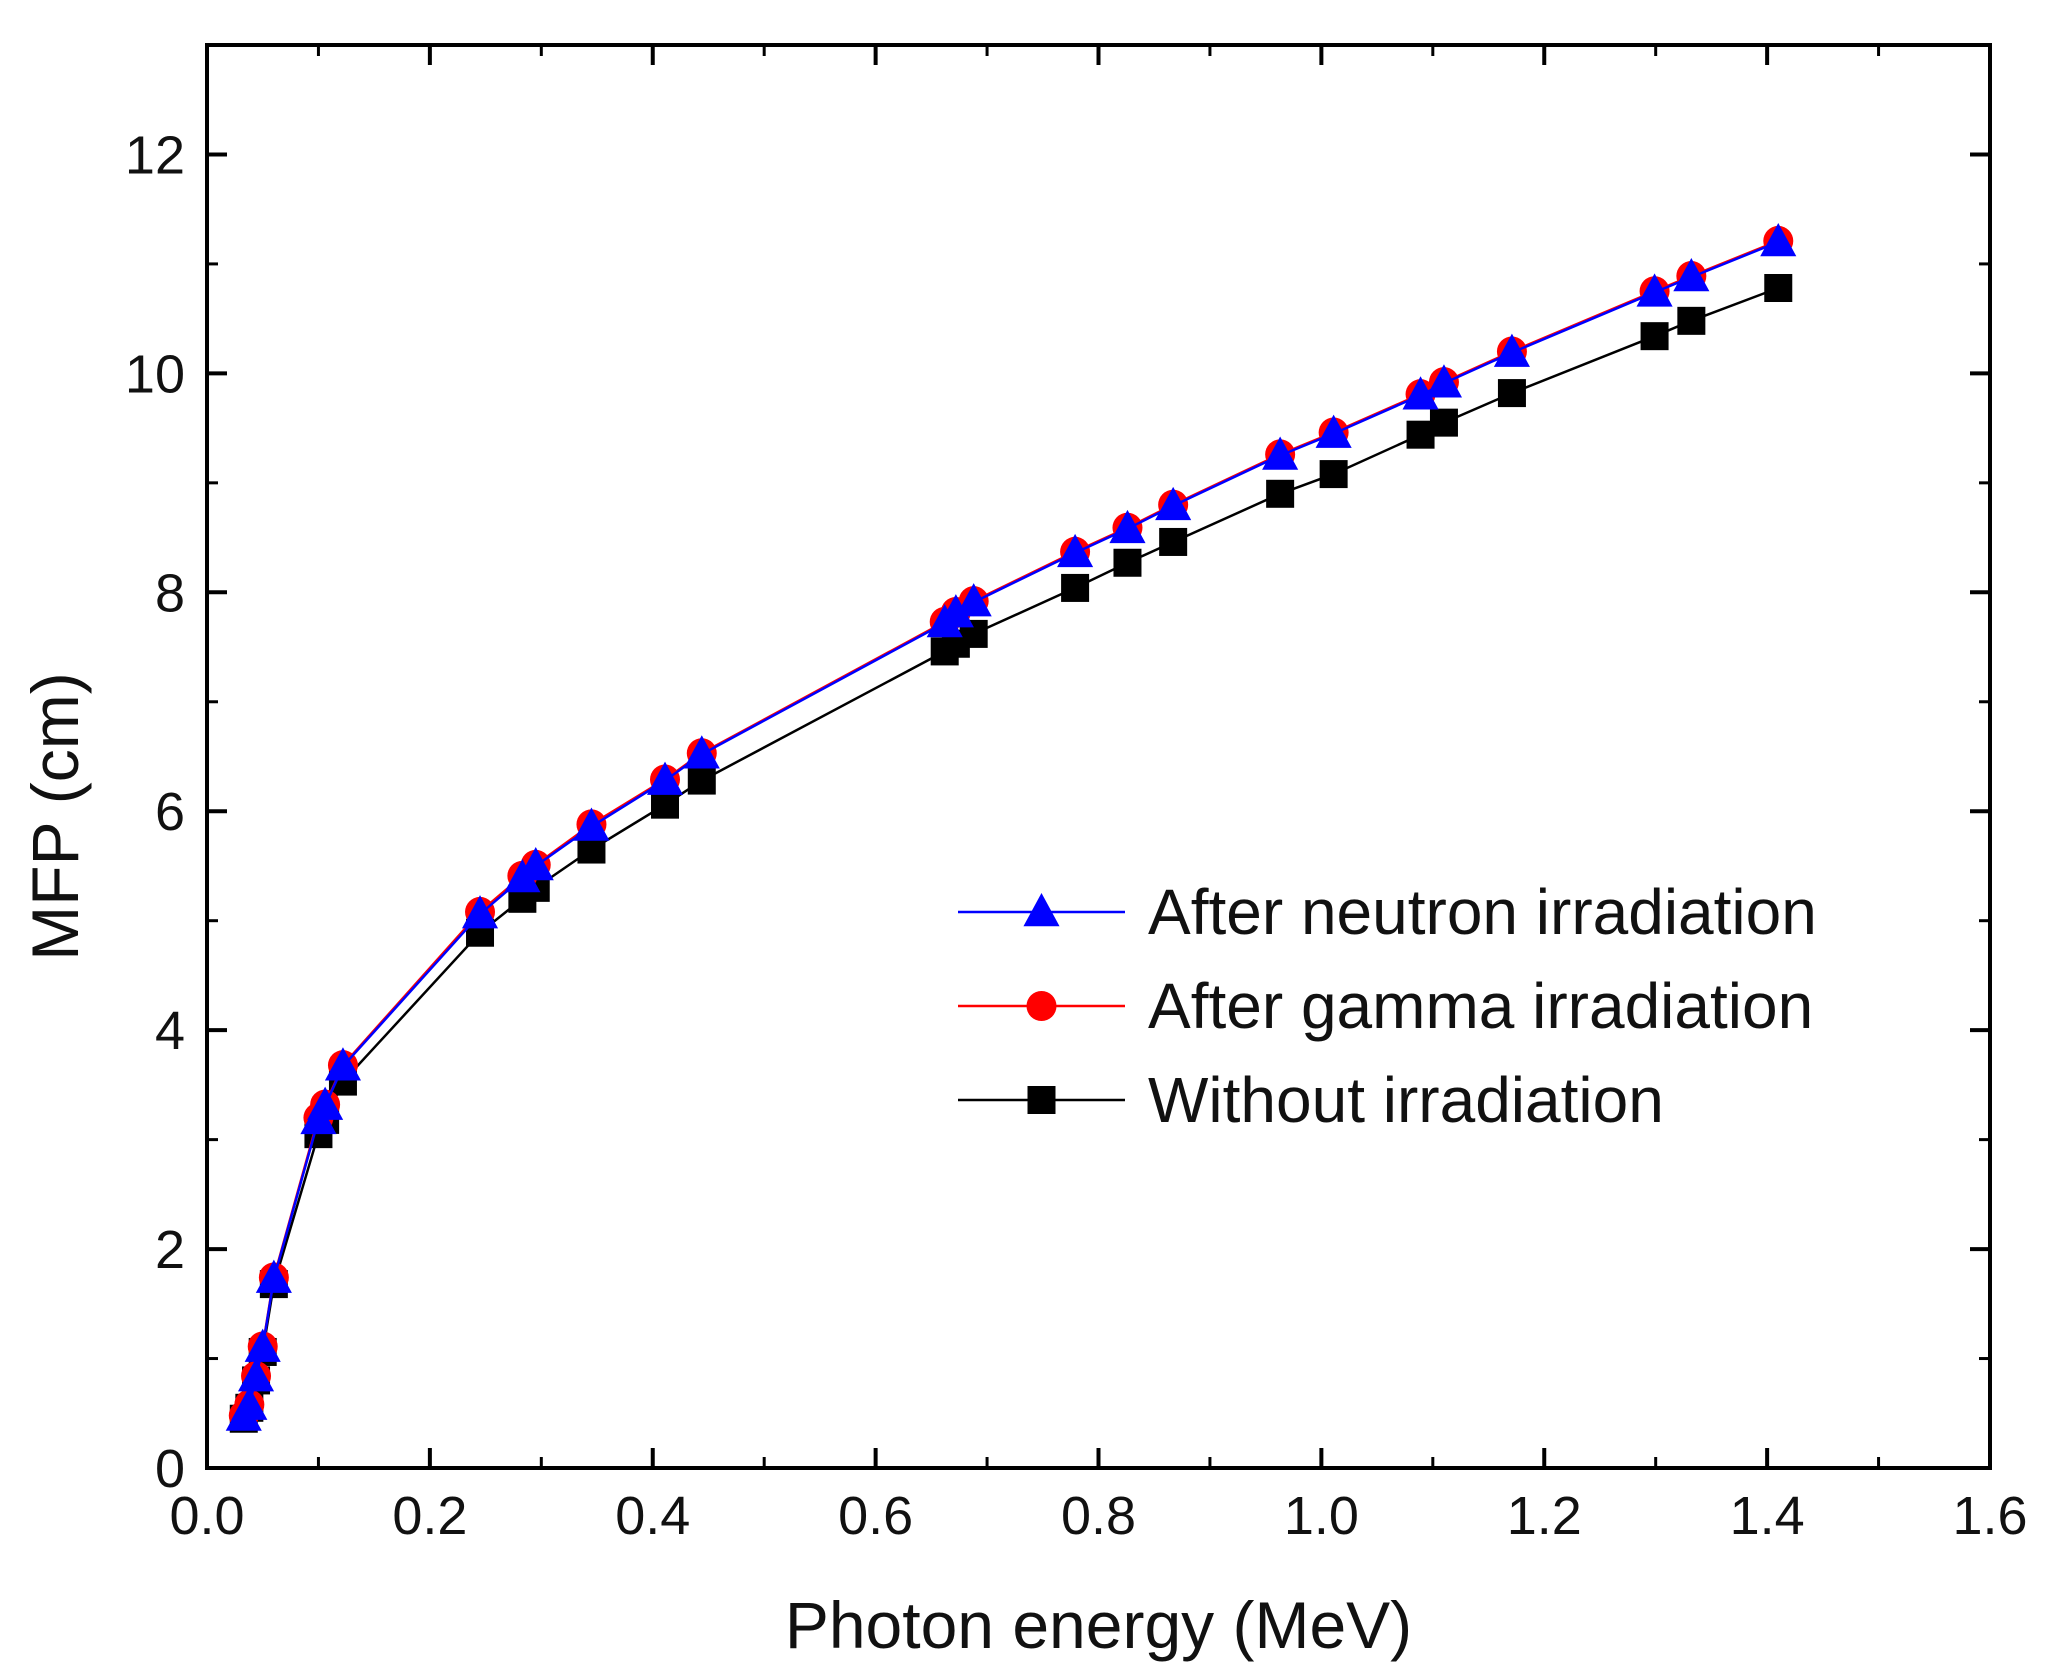 This screenshot has height=1680, width=2048. What do you see at coordinates (1041, 1006) in the screenshot?
I see `legend-marker-after-gamma-irradiation` at bounding box center [1041, 1006].